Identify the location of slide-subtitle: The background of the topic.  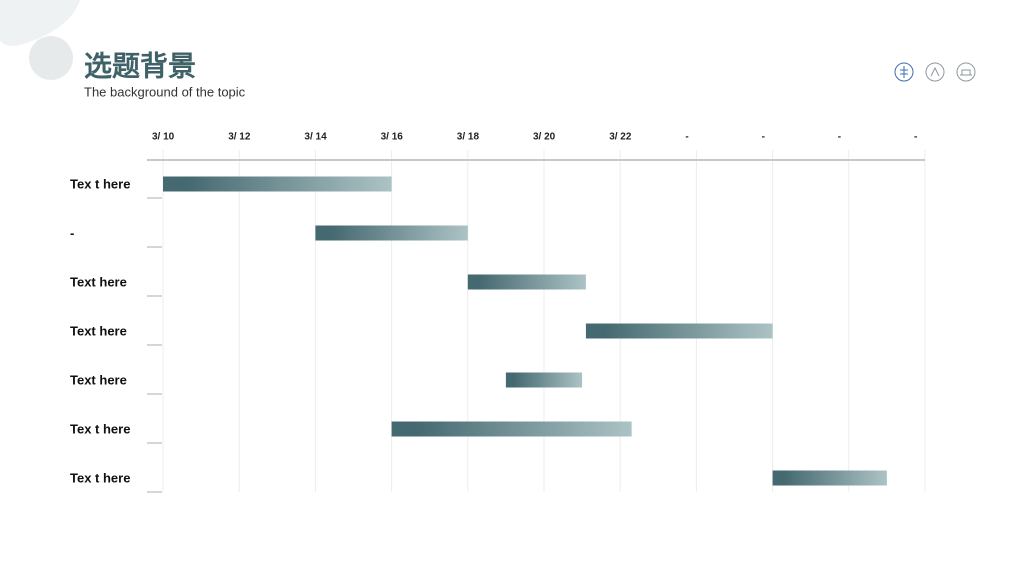
(165, 91).